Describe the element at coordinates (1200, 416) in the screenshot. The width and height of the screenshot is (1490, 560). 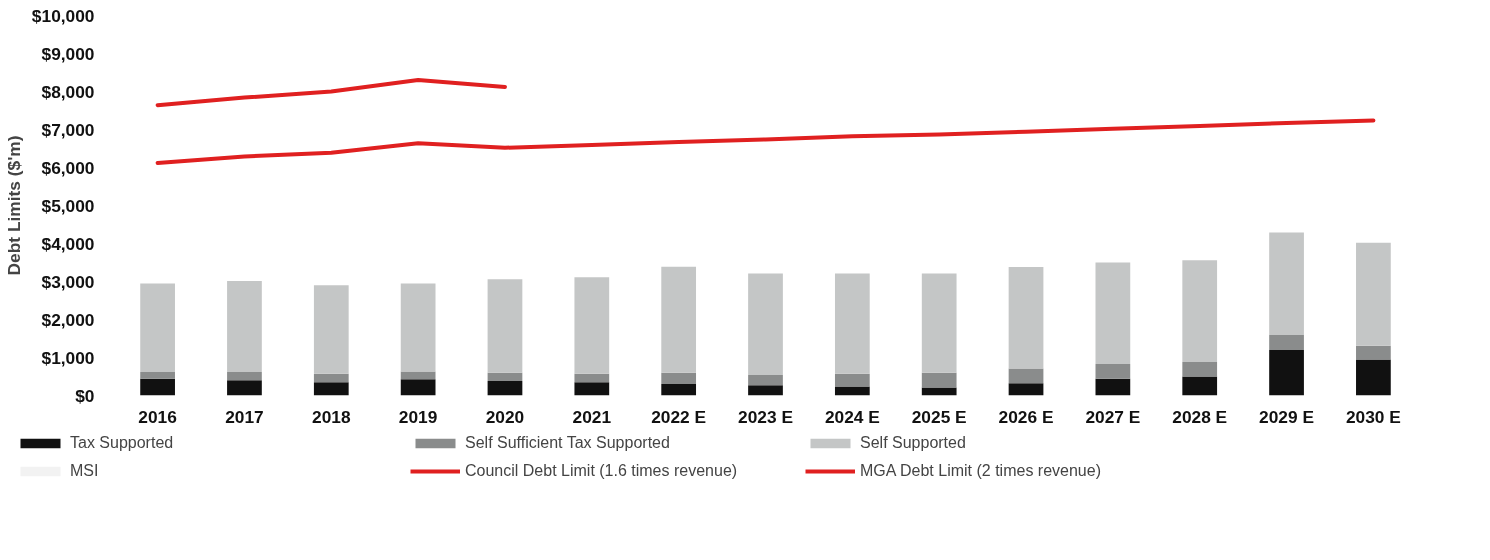
I see `x-tick-label: 2028 E` at that location.